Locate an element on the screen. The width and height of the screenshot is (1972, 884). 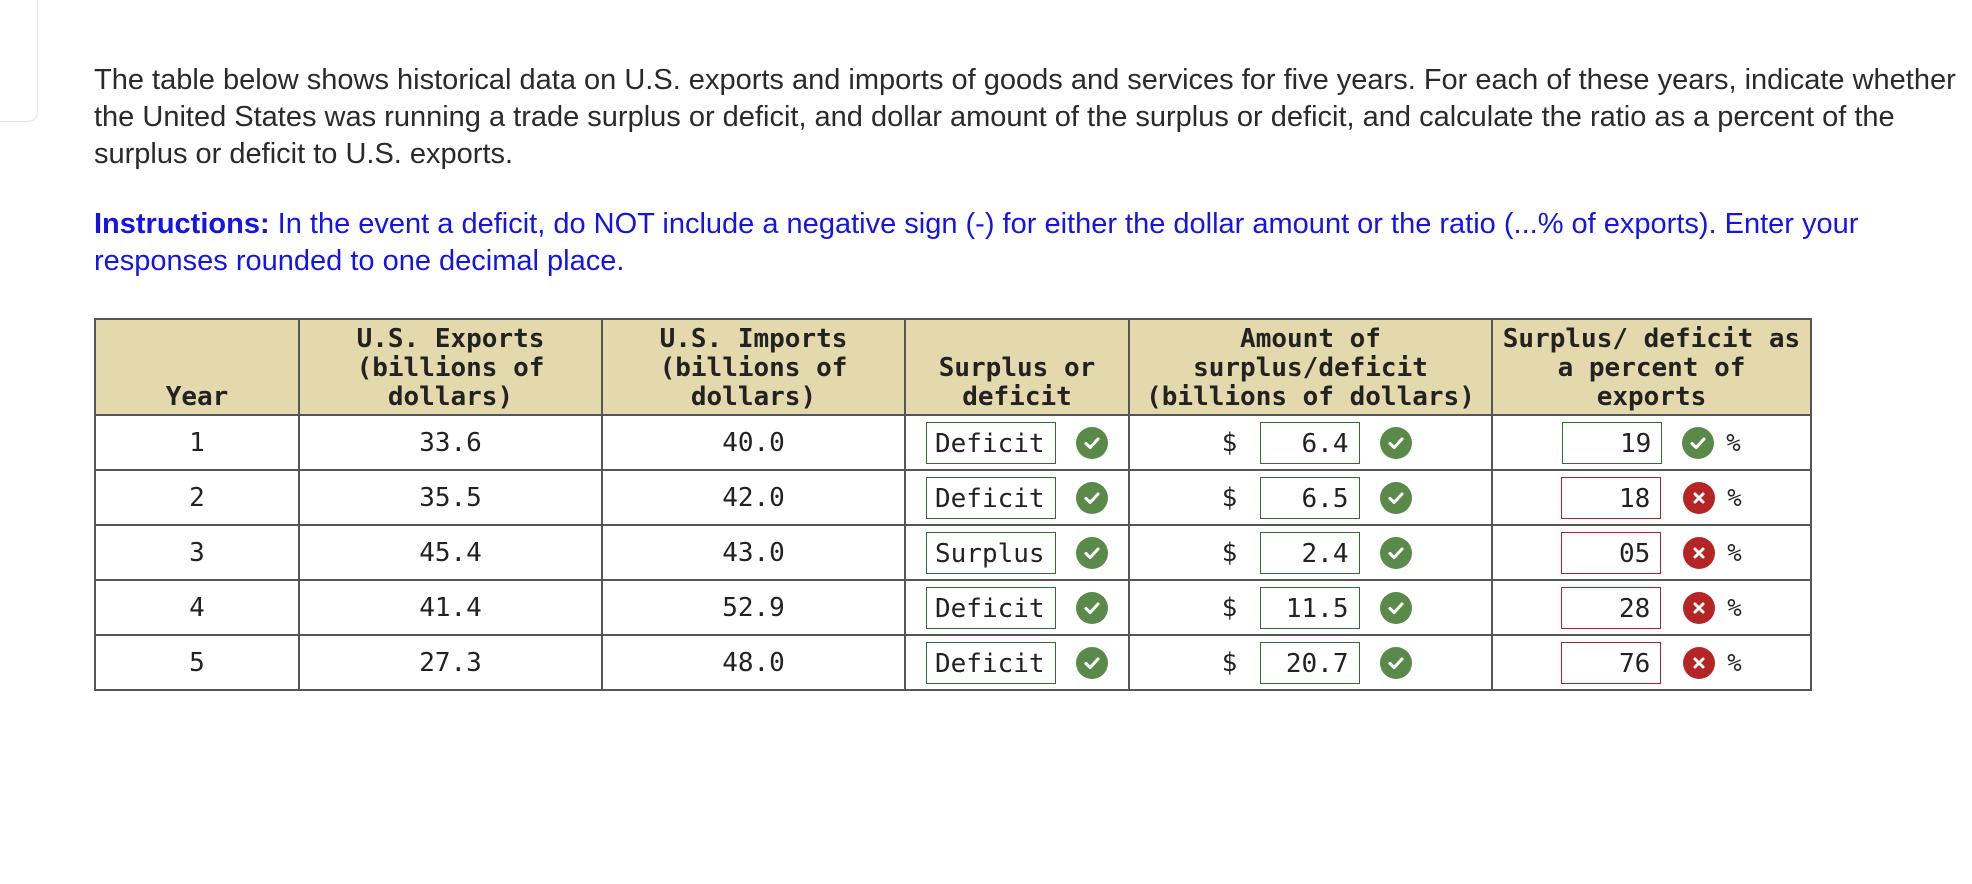
exports-value: 45.4 is located at coordinates (450, 552).